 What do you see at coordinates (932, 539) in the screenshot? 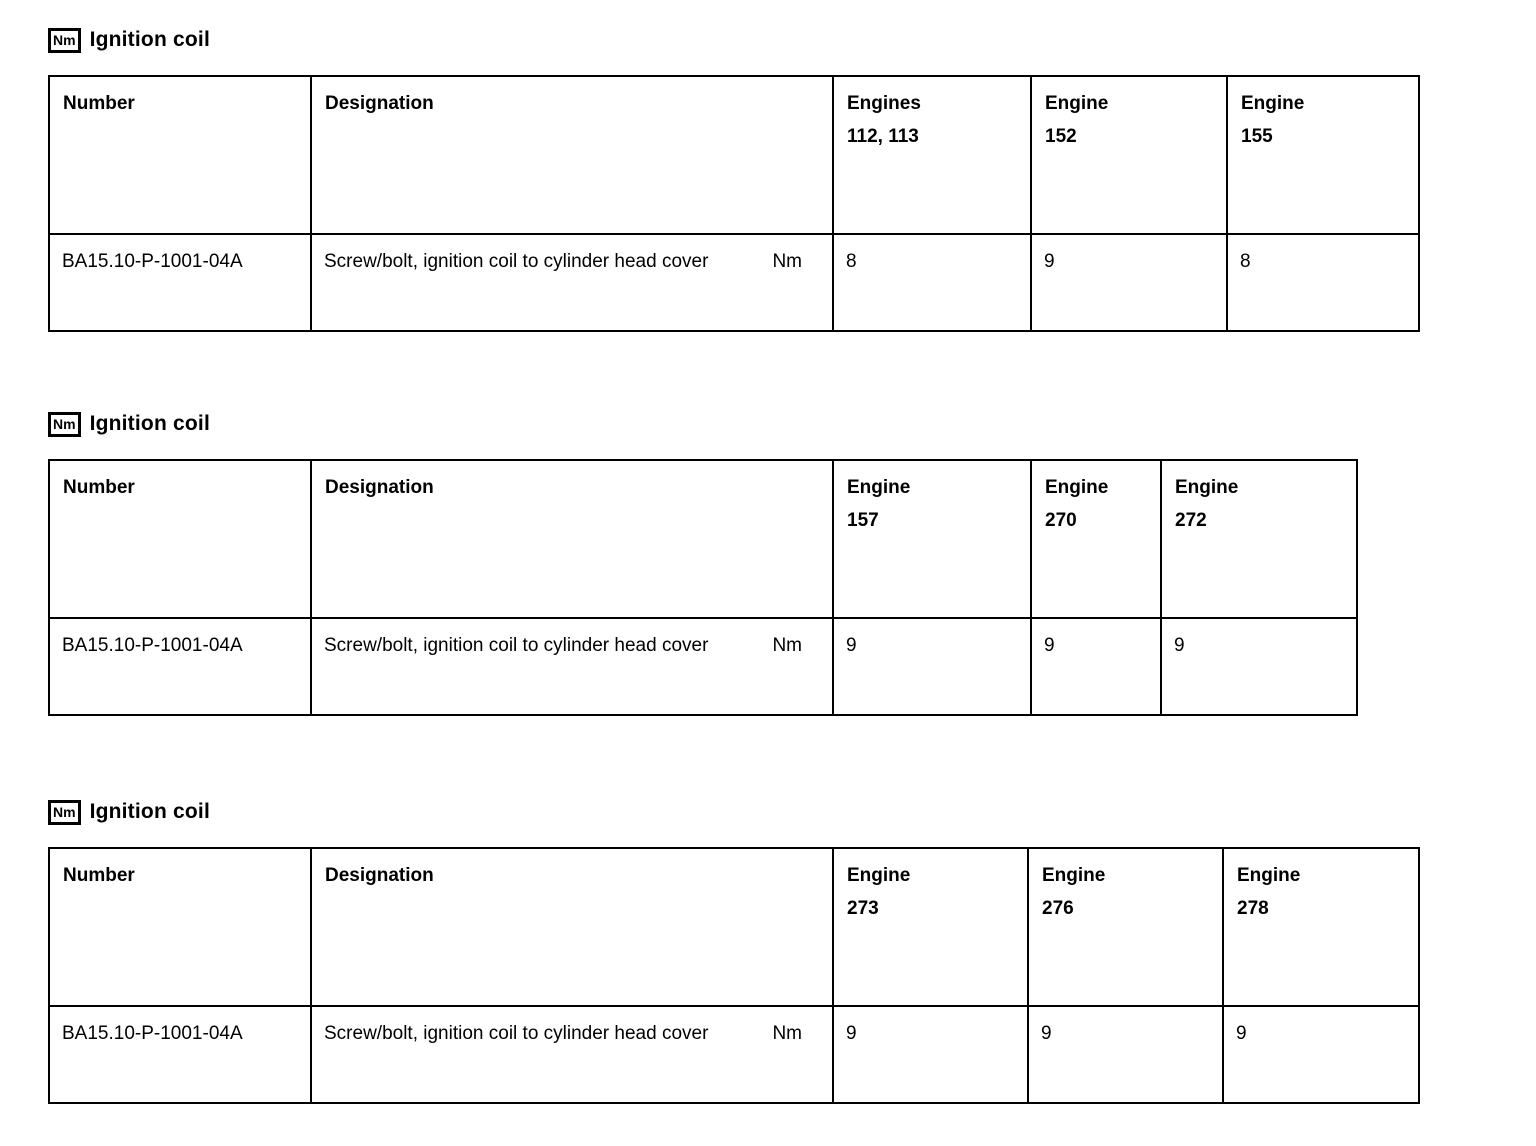
I see `col-header-engine: Engine 157` at bounding box center [932, 539].